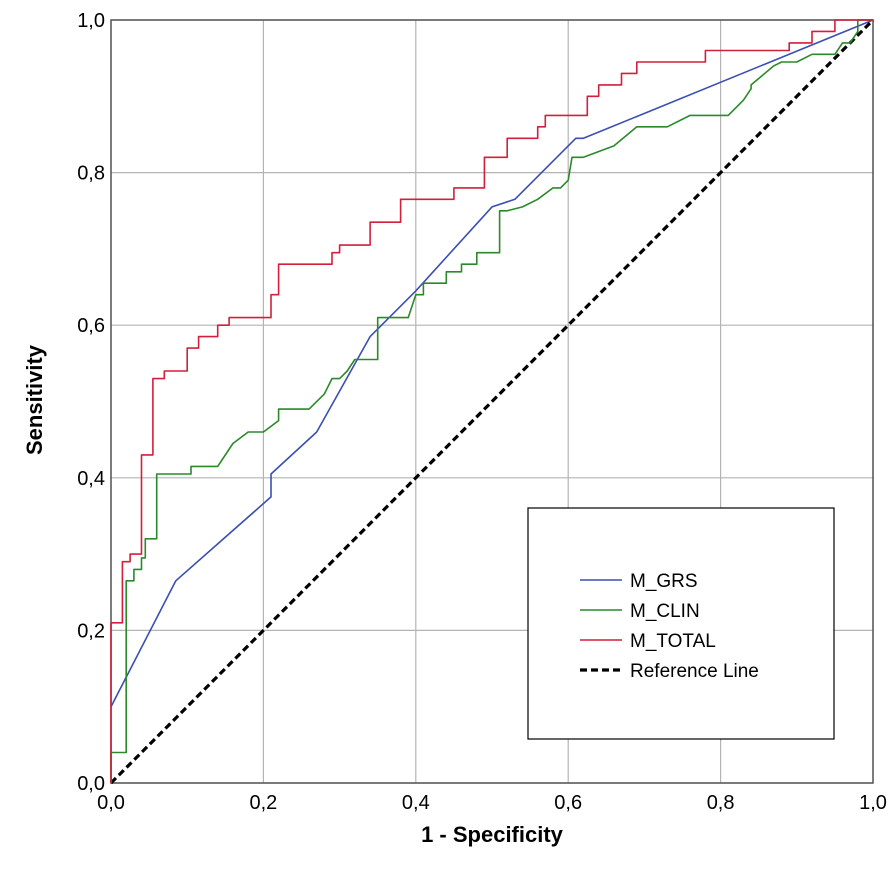  I want to click on x-tick-labels: 0,0 0,2 0,4 0,6 0,8 1,0, so click(492, 803).